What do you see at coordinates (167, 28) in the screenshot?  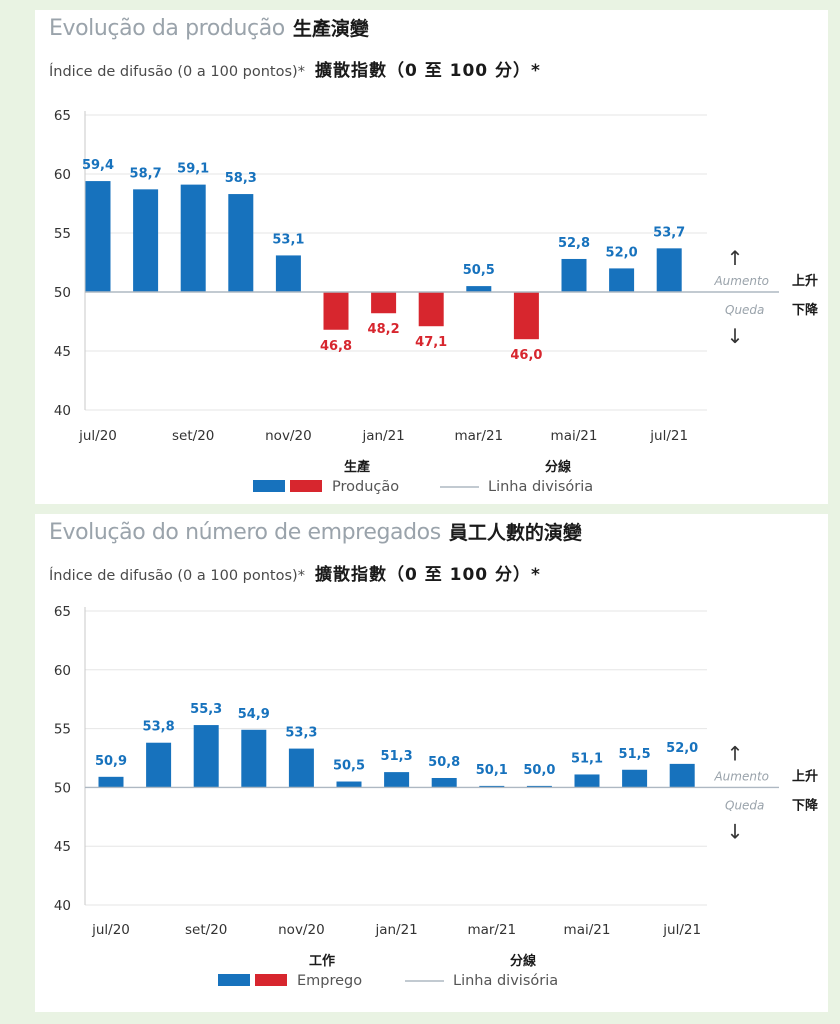 I see `title-portuguese: Evolução da produção` at bounding box center [167, 28].